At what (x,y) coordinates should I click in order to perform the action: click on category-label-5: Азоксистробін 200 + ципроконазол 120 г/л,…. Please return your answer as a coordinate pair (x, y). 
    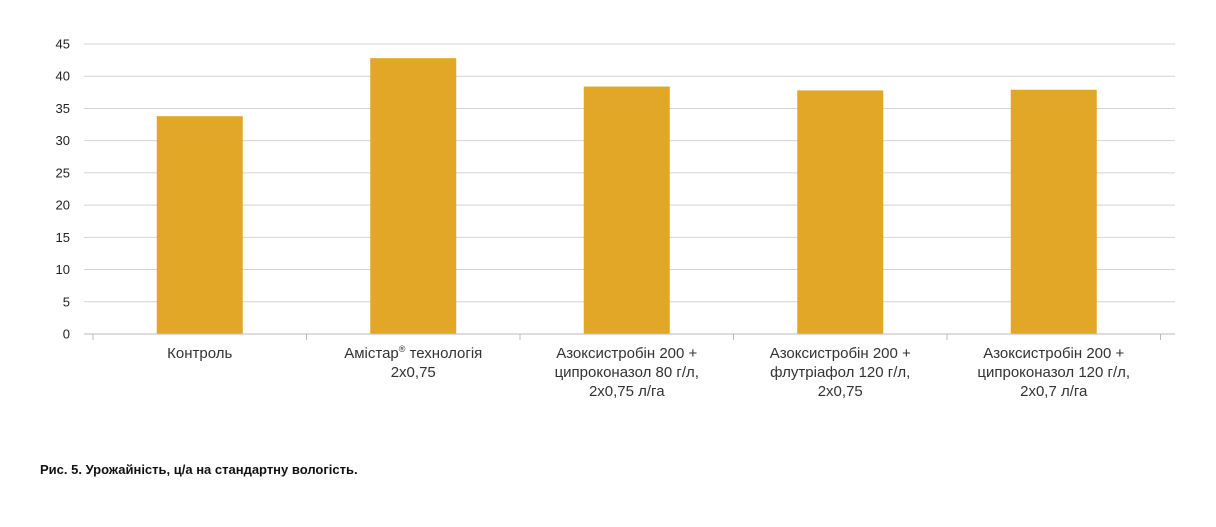
    Looking at the image, I should click on (1053, 372).